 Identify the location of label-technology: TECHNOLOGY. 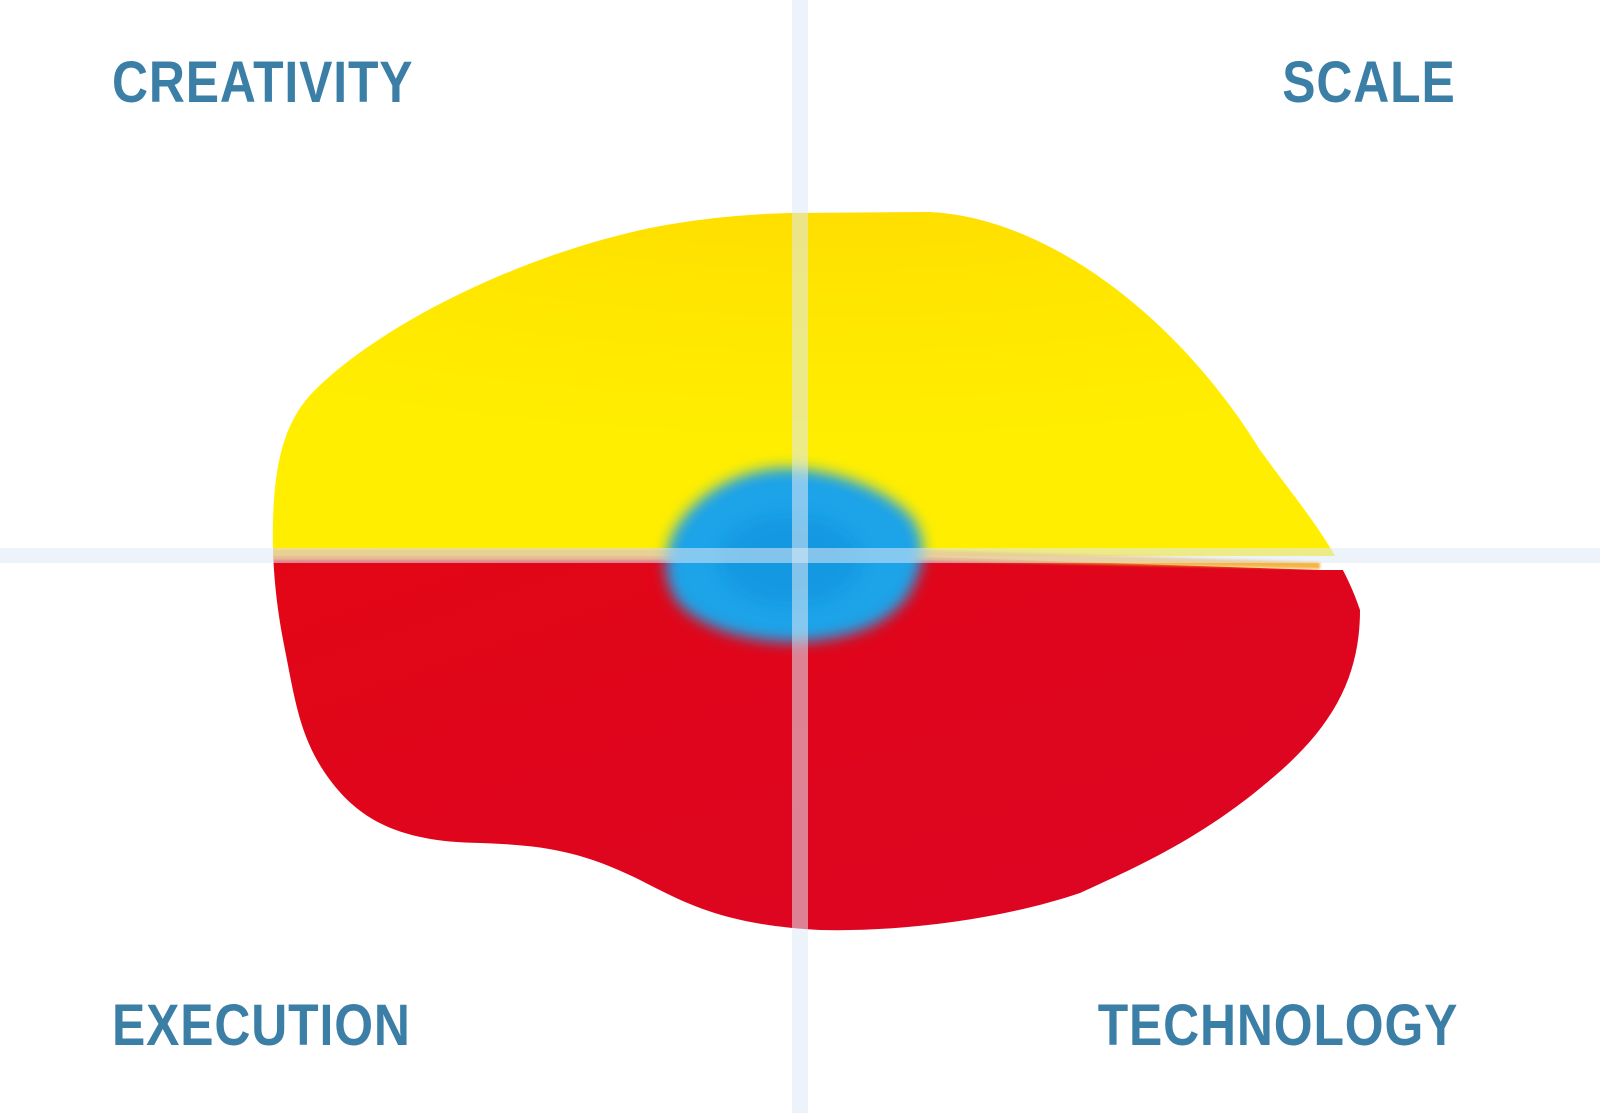
(1277, 1025).